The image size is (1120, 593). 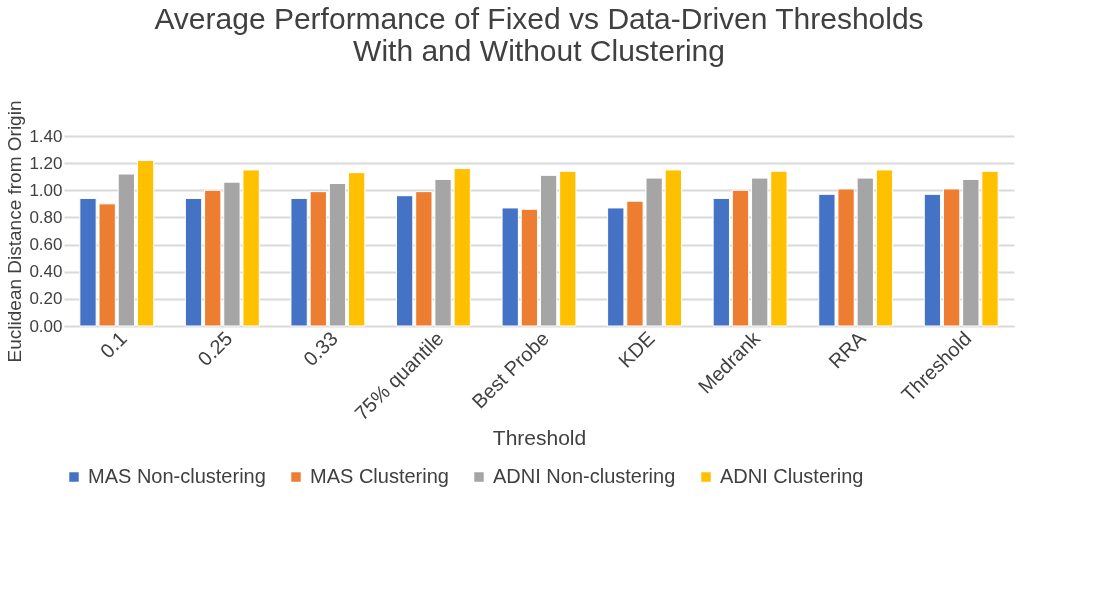 I want to click on y-tick-label: 0.20, so click(x=46, y=299).